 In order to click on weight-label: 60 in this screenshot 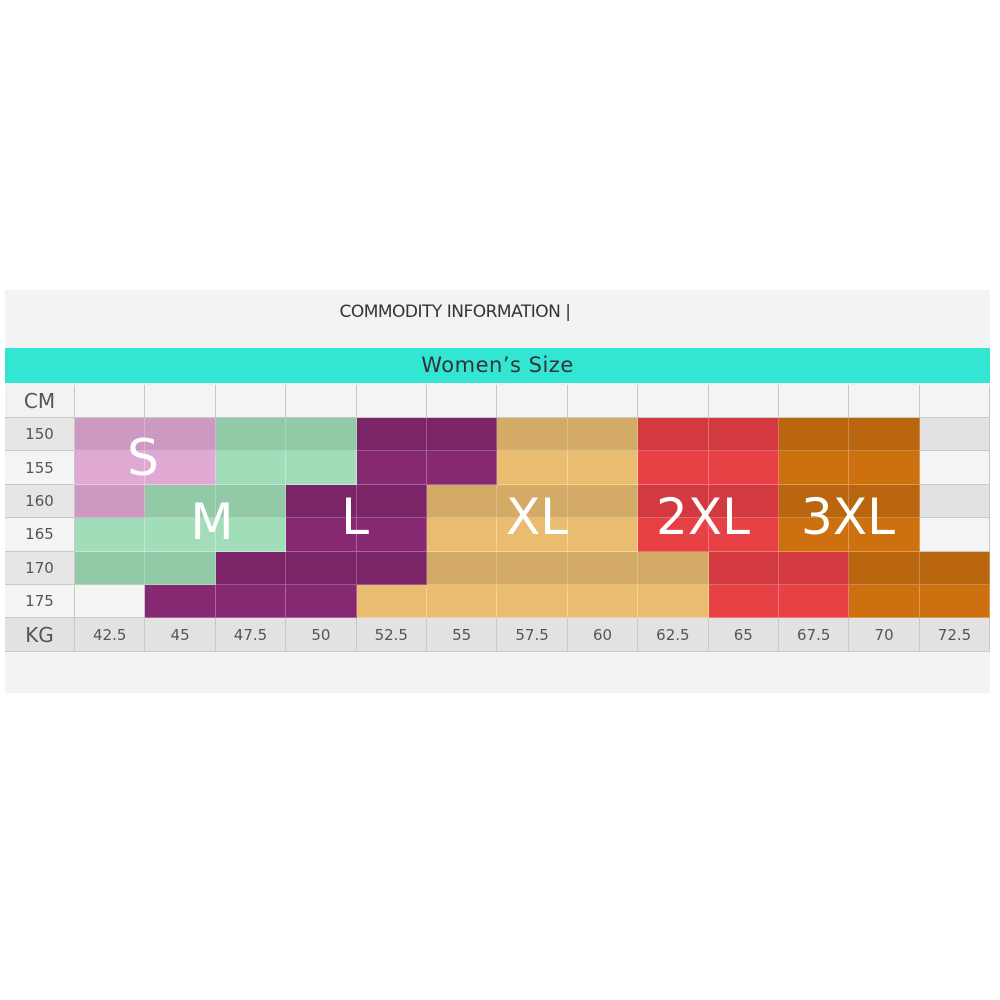, I will do `click(603, 635)`.